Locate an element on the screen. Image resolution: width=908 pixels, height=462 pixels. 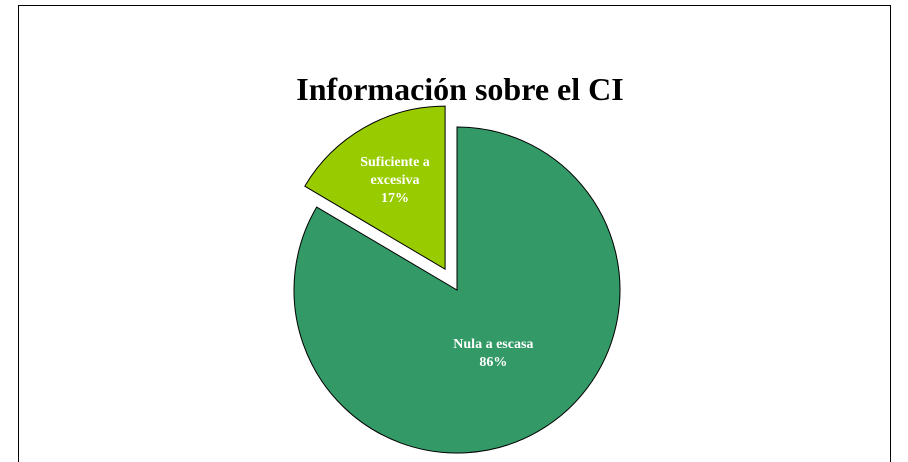
chart-title: Información sobre el CI is located at coordinates (459, 89).